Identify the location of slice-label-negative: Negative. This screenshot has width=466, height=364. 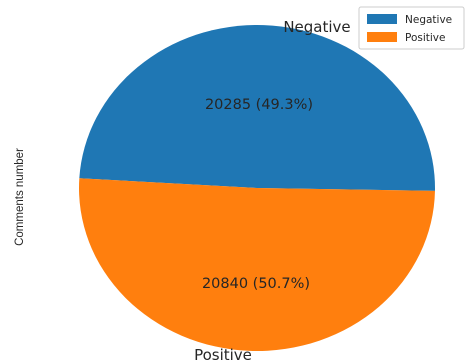
(316, 27).